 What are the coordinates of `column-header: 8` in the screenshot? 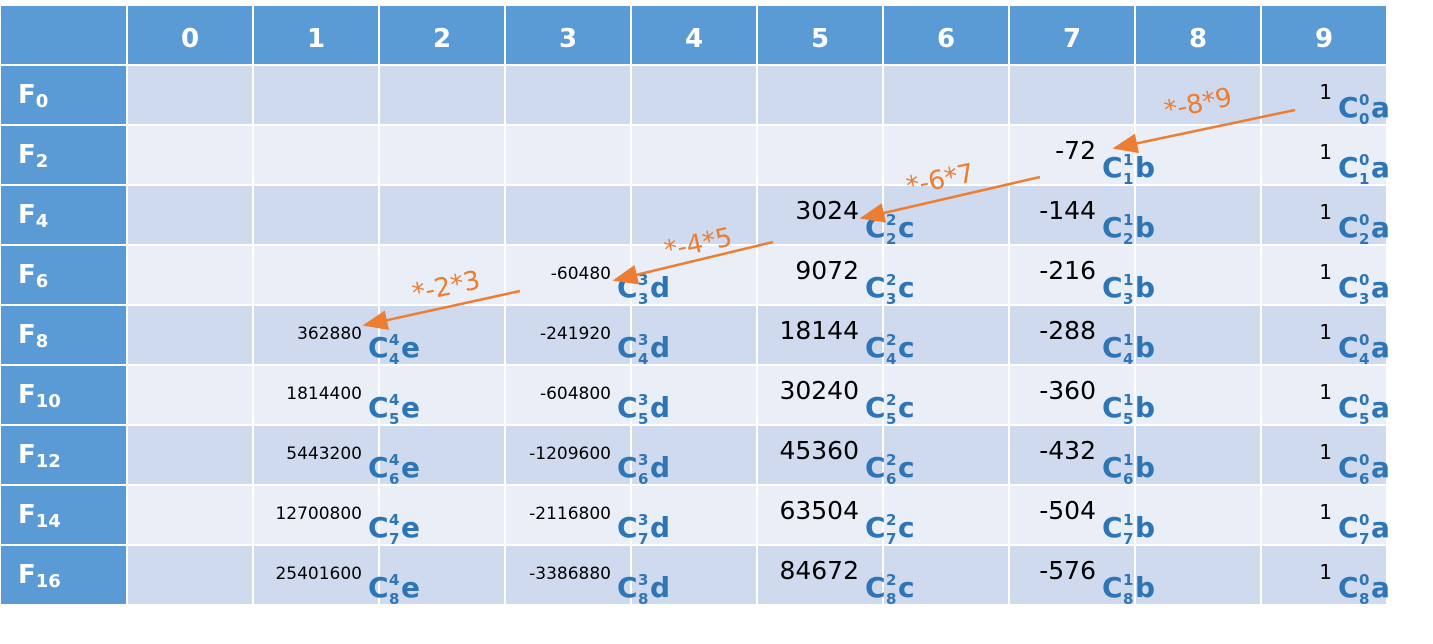 It's located at (1198, 39).